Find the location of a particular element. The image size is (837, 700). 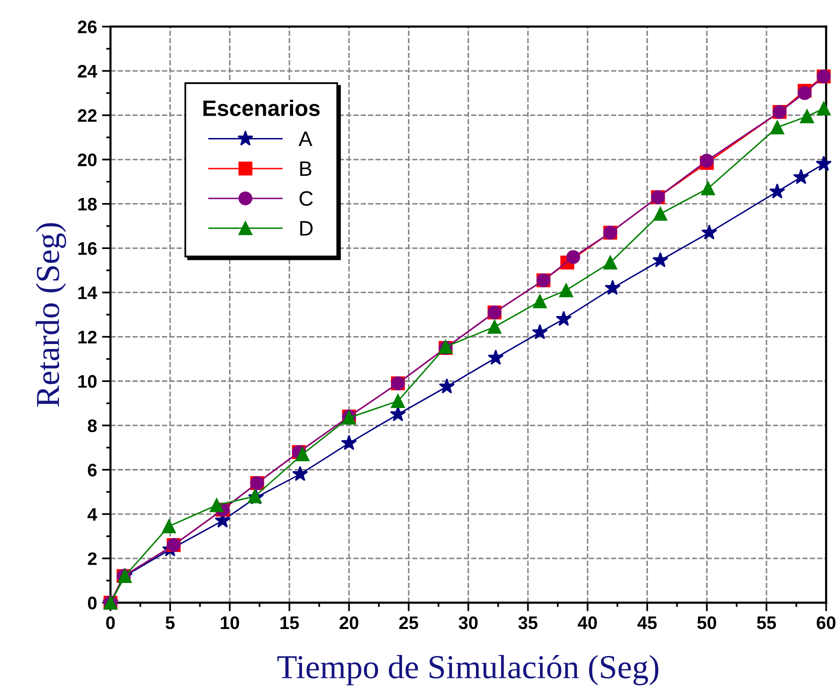

y-tick-label: 12 is located at coordinates (87, 337).